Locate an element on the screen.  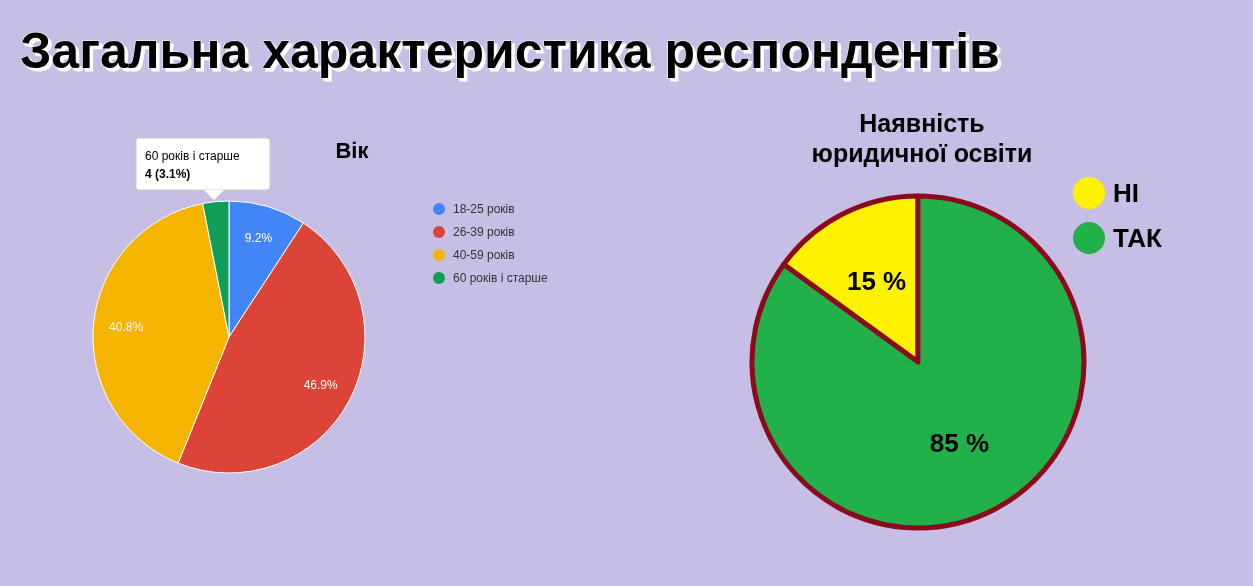
legend-label: ТАК is located at coordinates (1138, 238).